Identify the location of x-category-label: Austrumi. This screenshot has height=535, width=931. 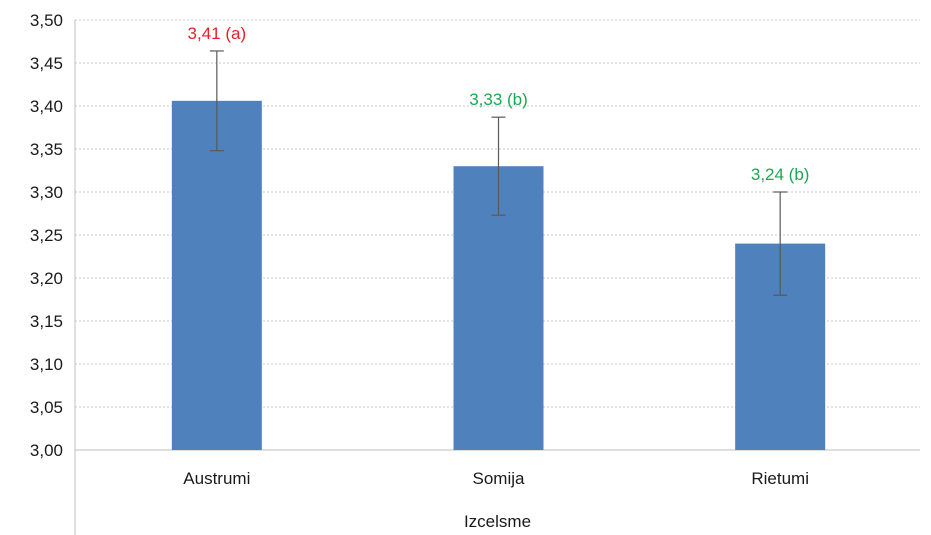
(216, 478).